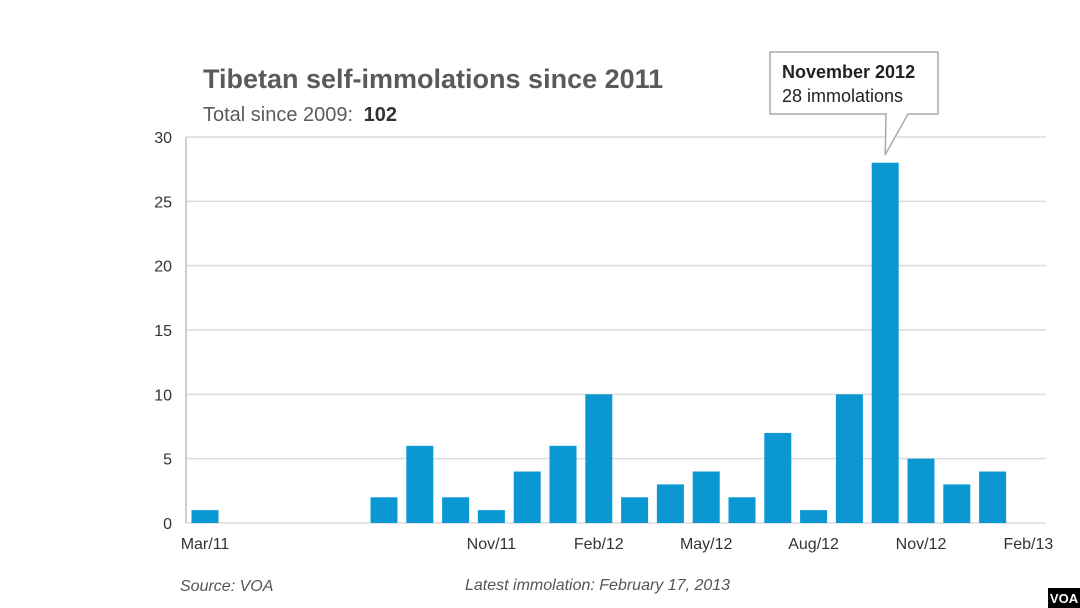 Image resolution: width=1080 pixels, height=608 pixels. What do you see at coordinates (167, 524) in the screenshot?
I see `y-tick-label: 0` at bounding box center [167, 524].